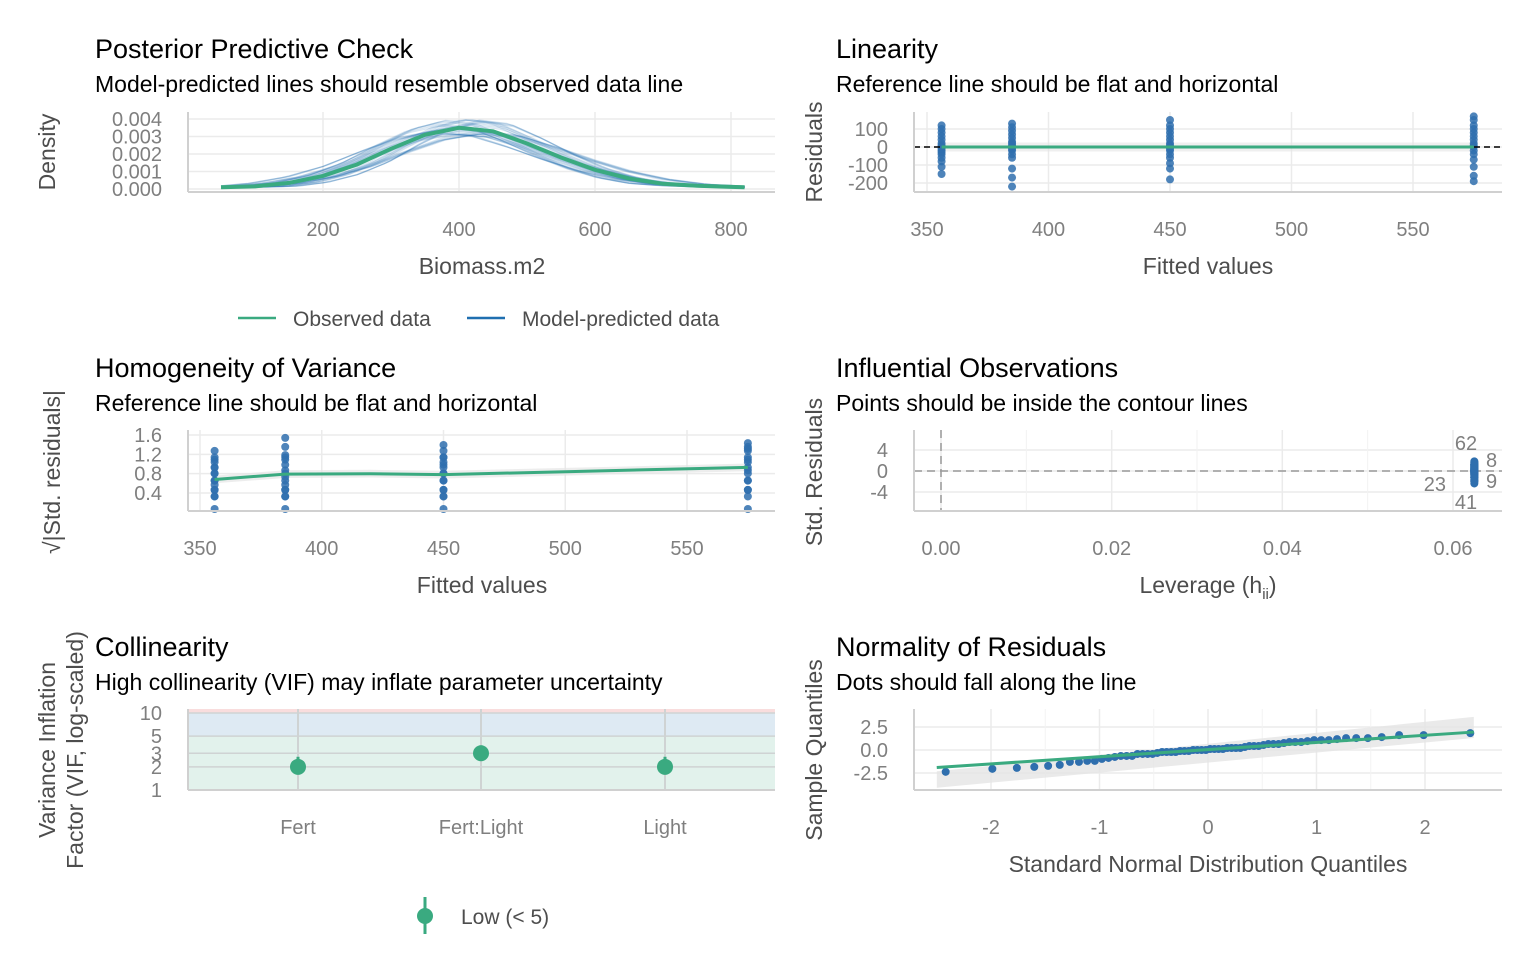 This screenshot has width=1536, height=960. What do you see at coordinates (322, 230) in the screenshot?
I see `ppc-x-tick: 200` at bounding box center [322, 230].